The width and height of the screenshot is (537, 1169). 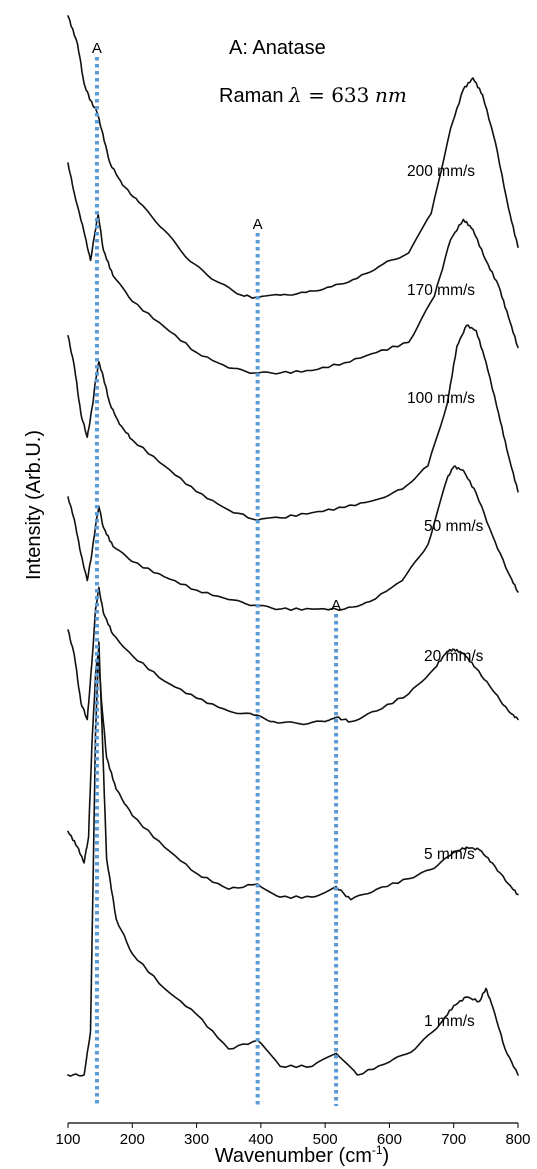 I want to click on series-label: 100 mm/s, so click(x=441, y=398).